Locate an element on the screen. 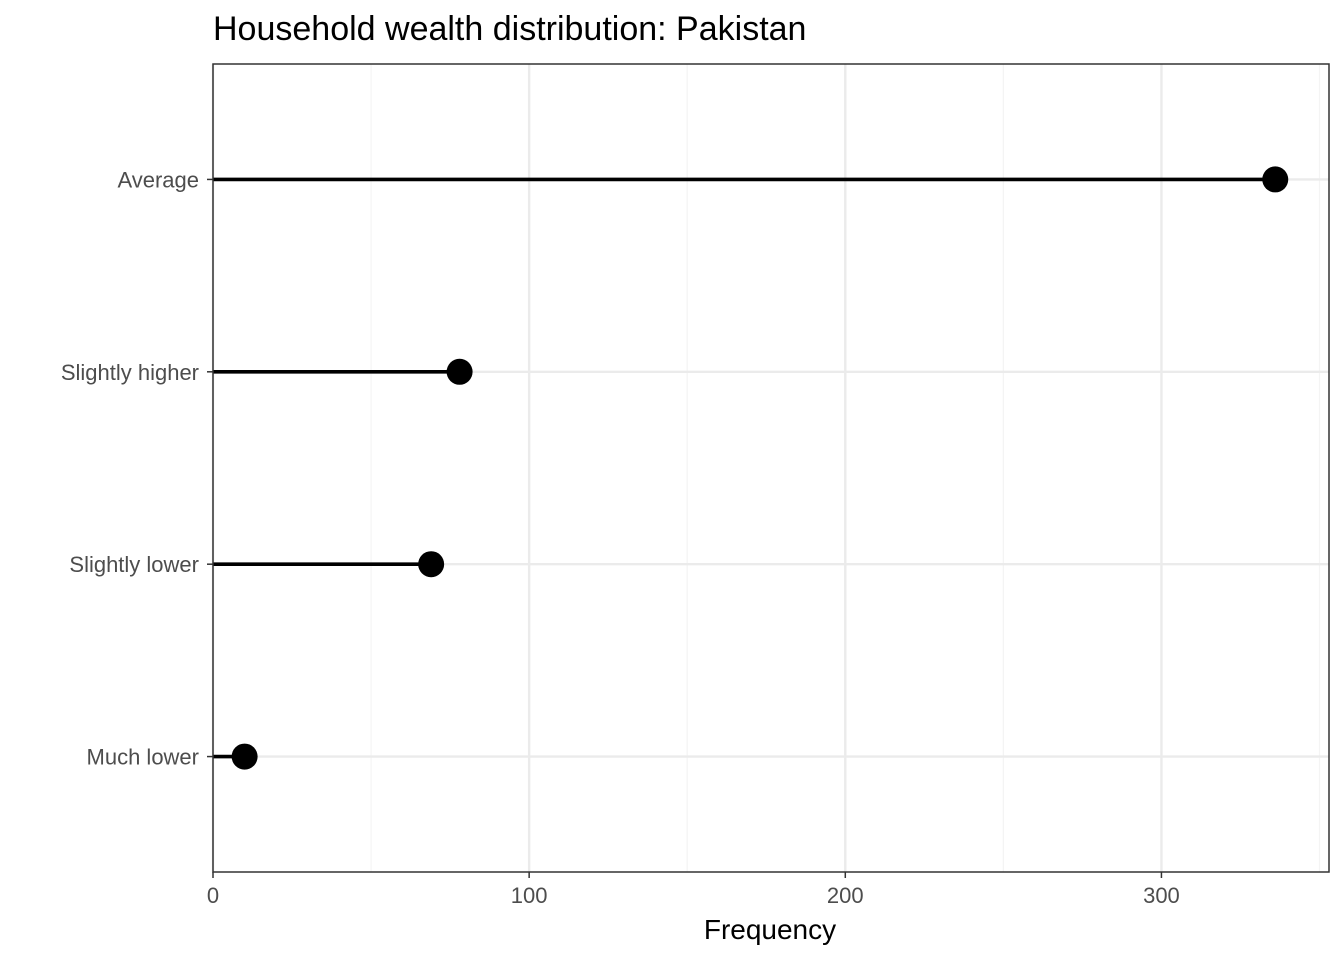  y-tick-label: Much lower is located at coordinates (143, 757).